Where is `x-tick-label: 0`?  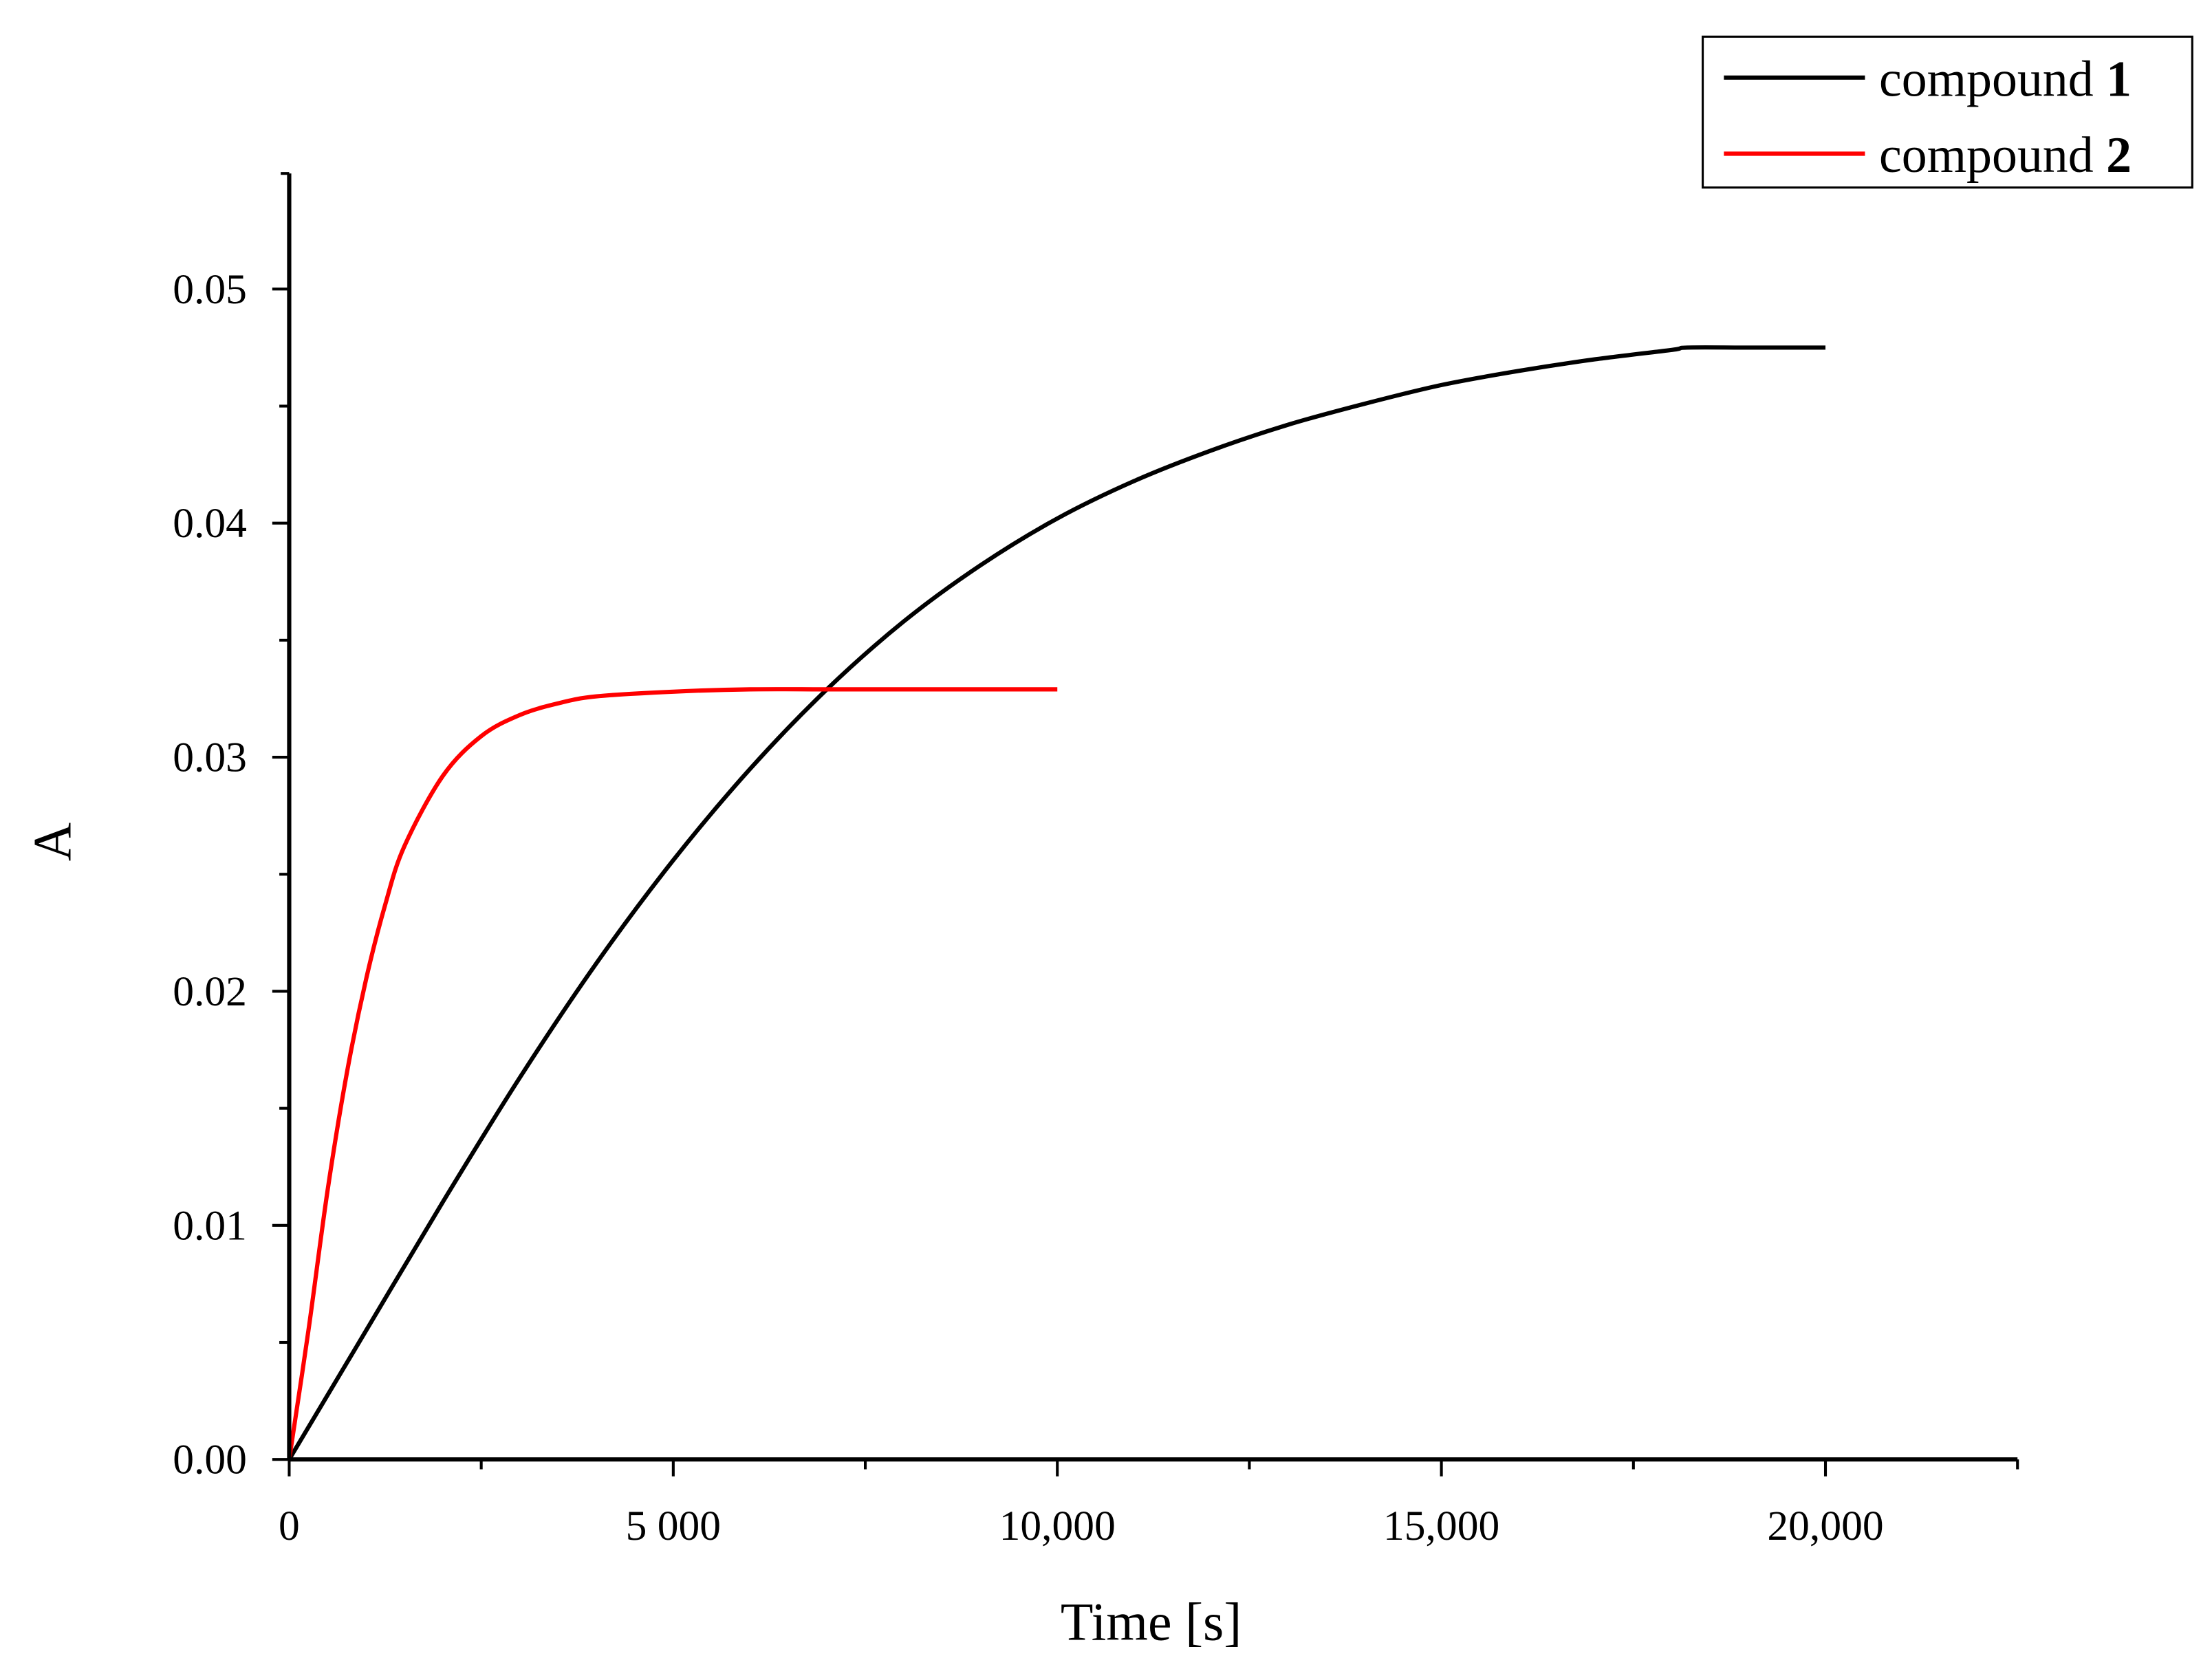
x-tick-label: 0 is located at coordinates (289, 1526).